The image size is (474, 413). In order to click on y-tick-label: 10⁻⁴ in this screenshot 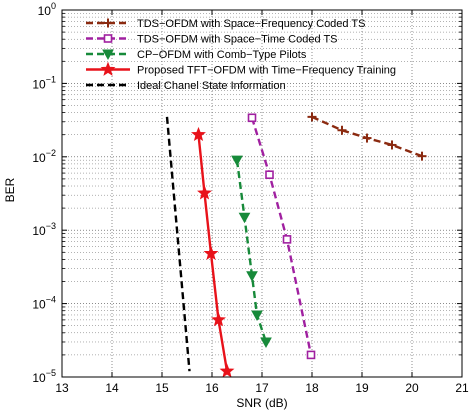, I will do `click(44, 303)`.